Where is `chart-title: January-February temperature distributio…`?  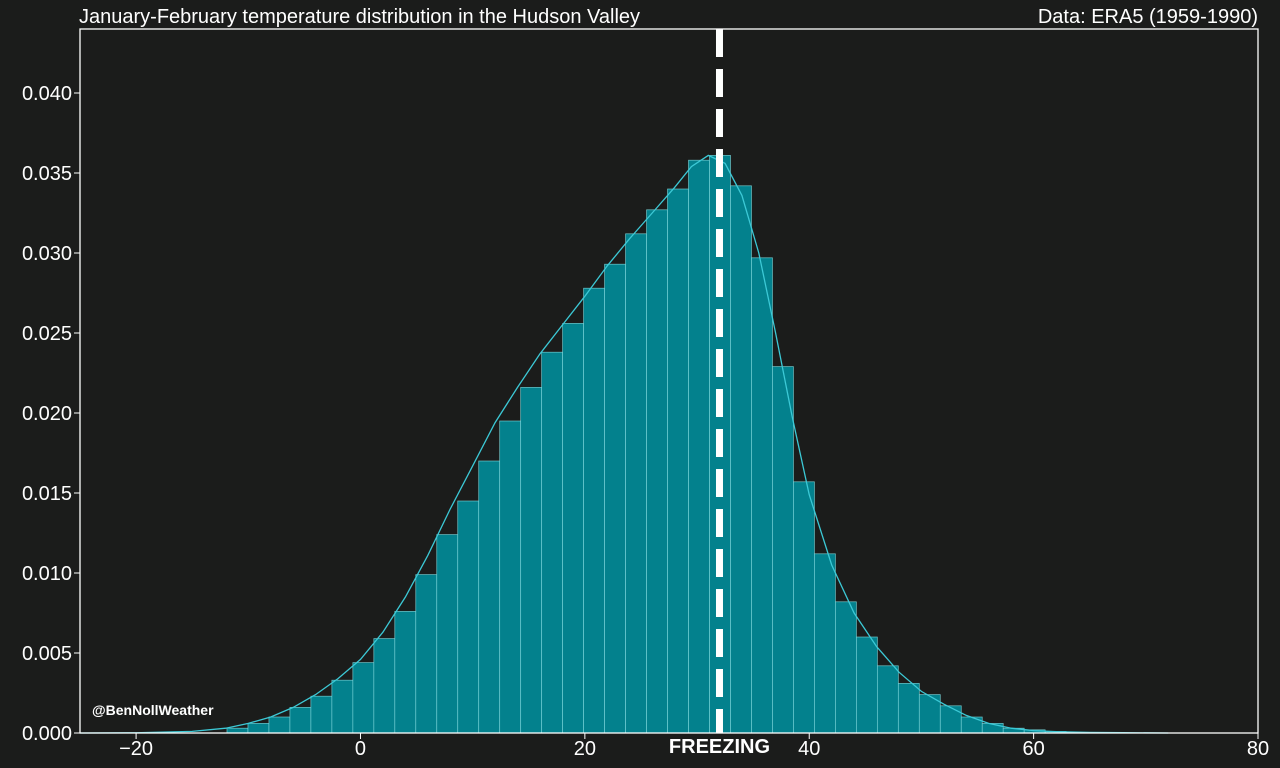 chart-title: January-February temperature distributio… is located at coordinates (360, 17).